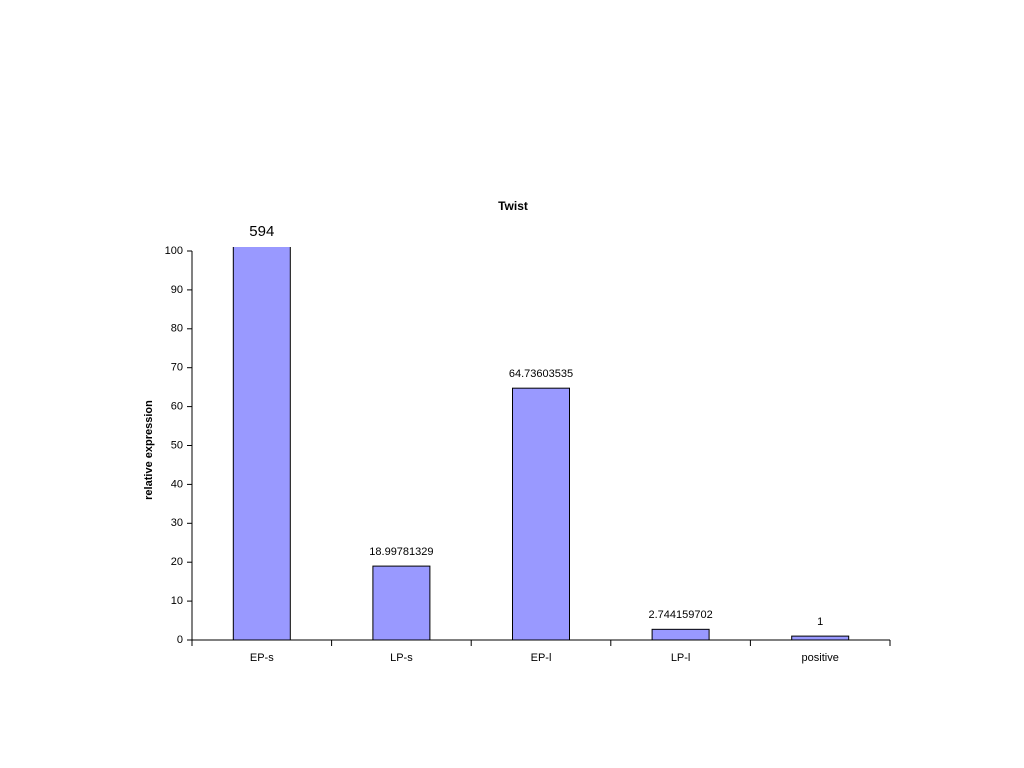 This screenshot has height=768, width=1024. What do you see at coordinates (180, 640) in the screenshot?
I see `y-tick-label: 0` at bounding box center [180, 640].